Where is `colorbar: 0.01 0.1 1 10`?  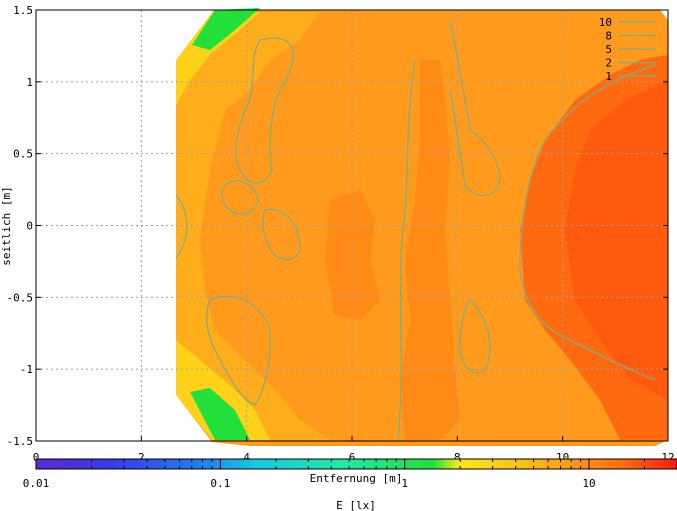
colorbar: 0.01 0.1 1 10 is located at coordinates (350, 474).